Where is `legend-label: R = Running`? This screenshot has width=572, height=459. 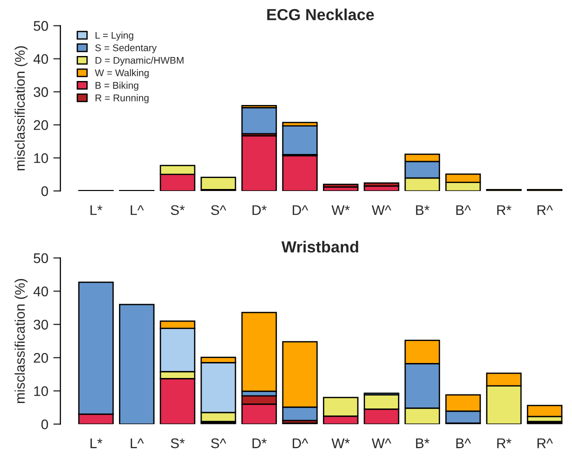
legend-label: R = Running is located at coordinates (122, 99).